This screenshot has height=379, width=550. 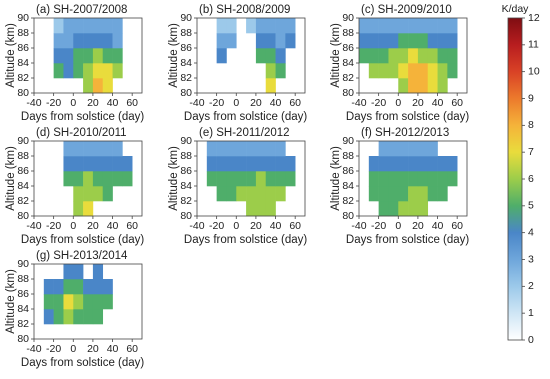 What do you see at coordinates (531, 313) in the screenshot?
I see `colorbar-tick-label: 1` at bounding box center [531, 313].